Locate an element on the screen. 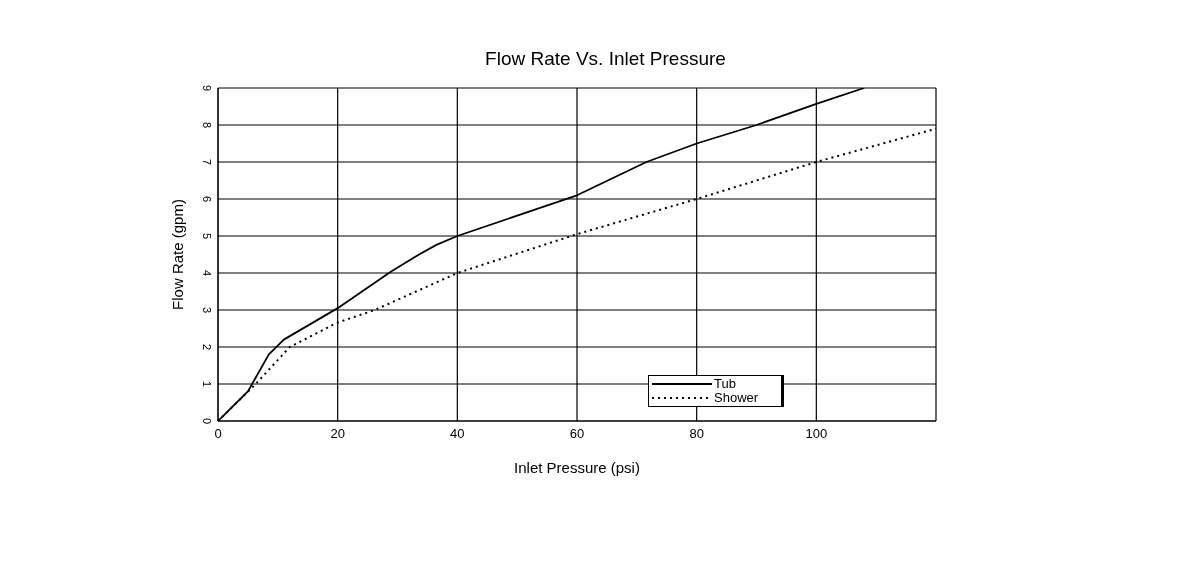 This screenshot has height=577, width=1181. legend-label: Tub is located at coordinates (725, 383).